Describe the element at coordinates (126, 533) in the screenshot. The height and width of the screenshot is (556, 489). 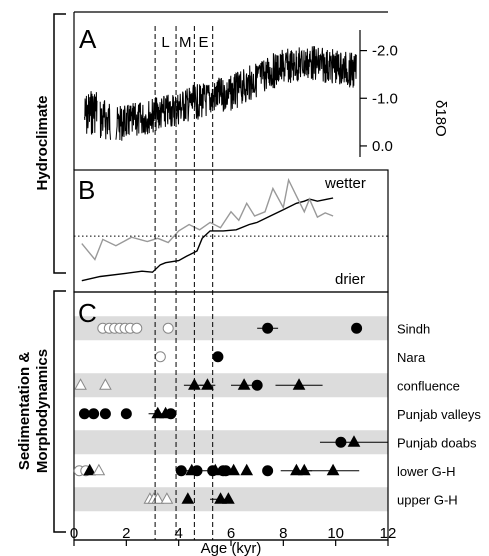
I see `x-tick-label: 2` at that location.